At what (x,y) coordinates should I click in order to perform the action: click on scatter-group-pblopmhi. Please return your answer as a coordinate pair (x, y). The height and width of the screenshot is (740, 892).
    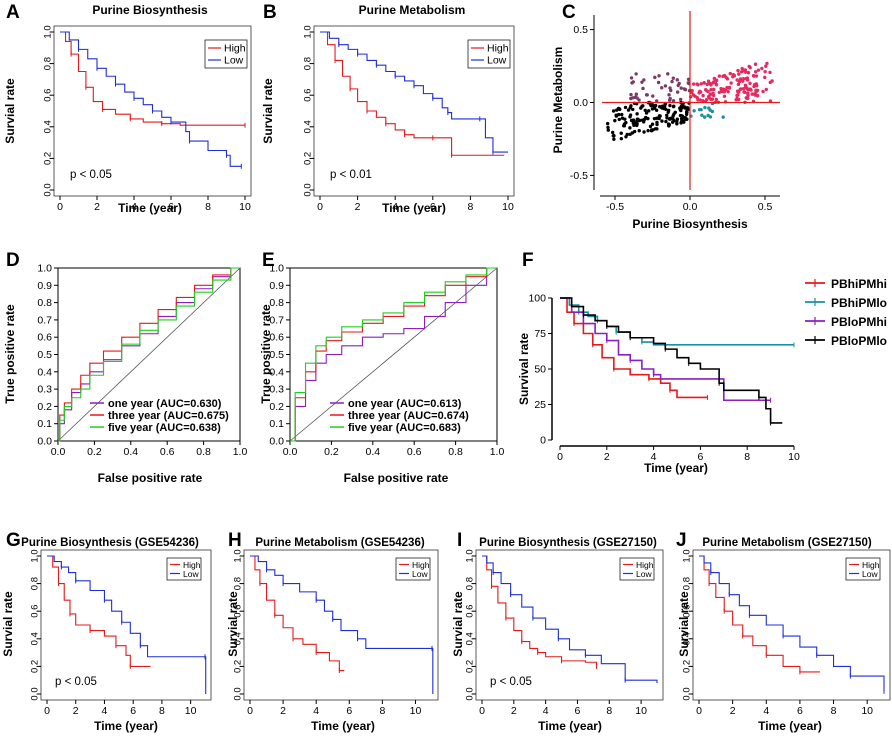
    Looking at the image, I should click on (660, 88).